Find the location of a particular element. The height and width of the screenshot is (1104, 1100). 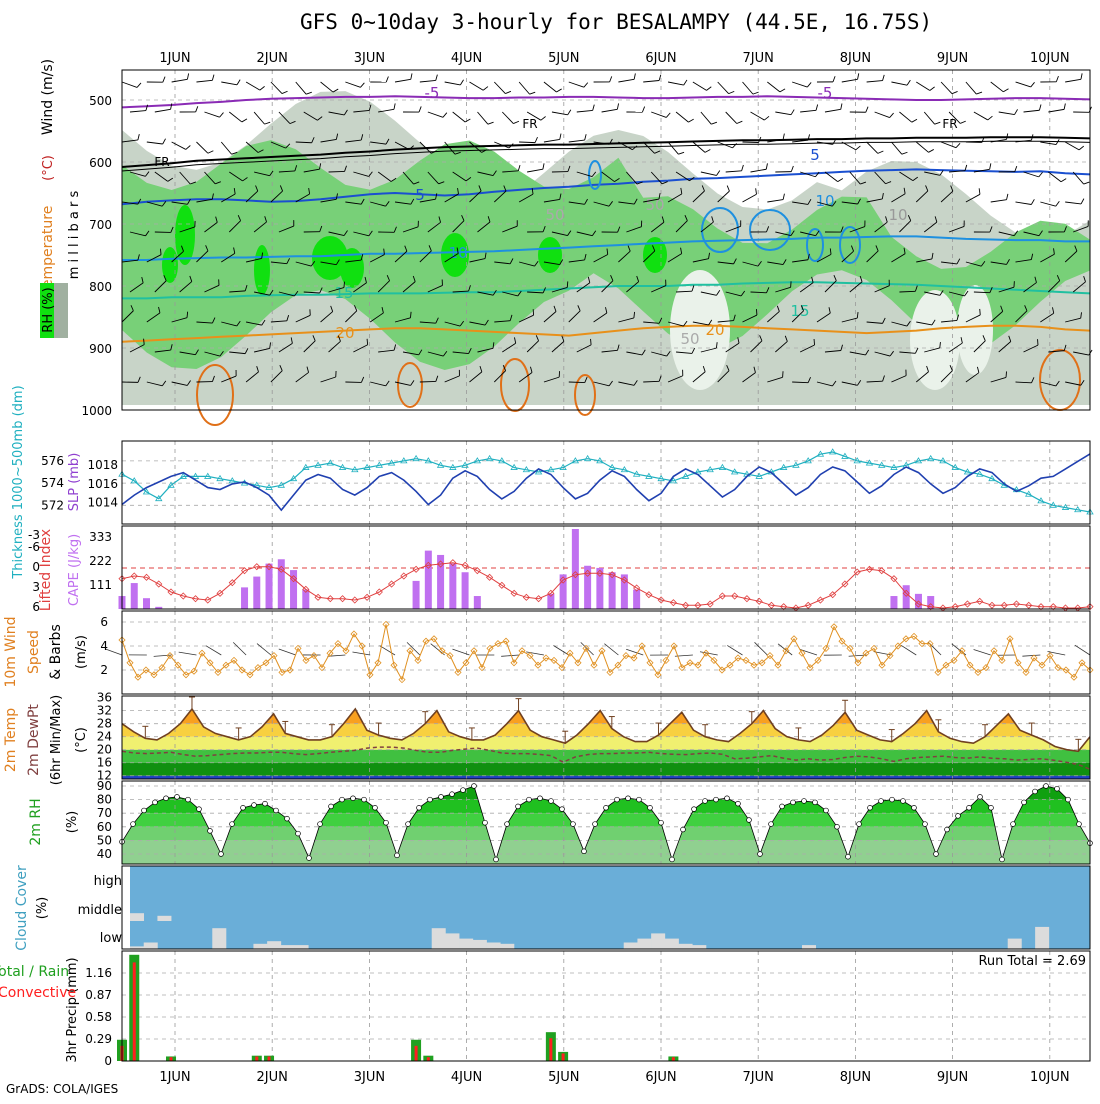

thickness-tick-label: 572 is located at coordinates (52, 505).